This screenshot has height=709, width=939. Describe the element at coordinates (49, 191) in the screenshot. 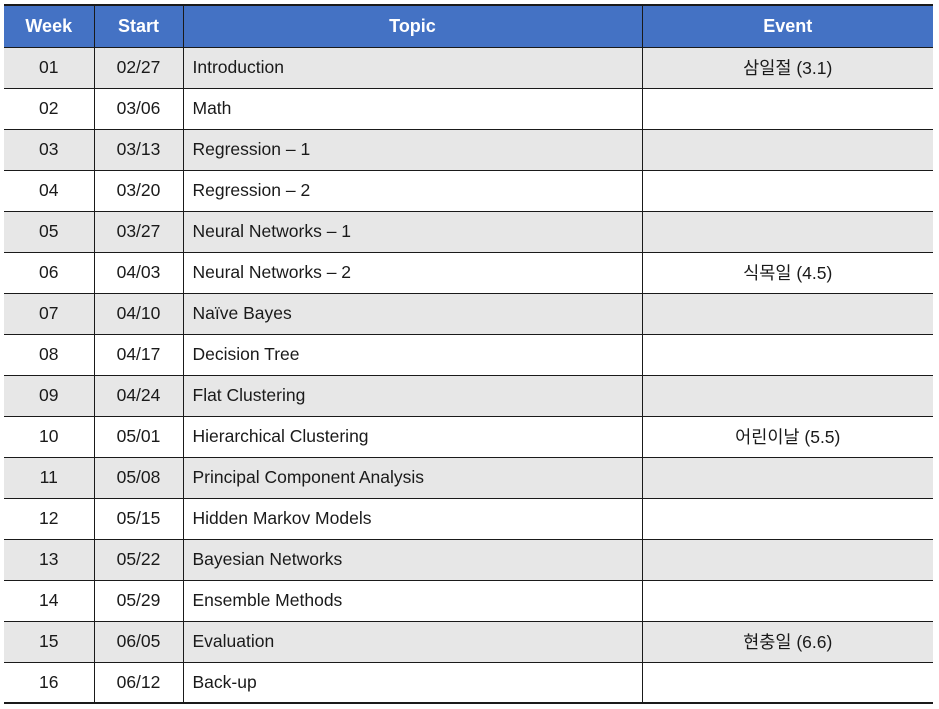

I see `week-cell: 04` at that location.